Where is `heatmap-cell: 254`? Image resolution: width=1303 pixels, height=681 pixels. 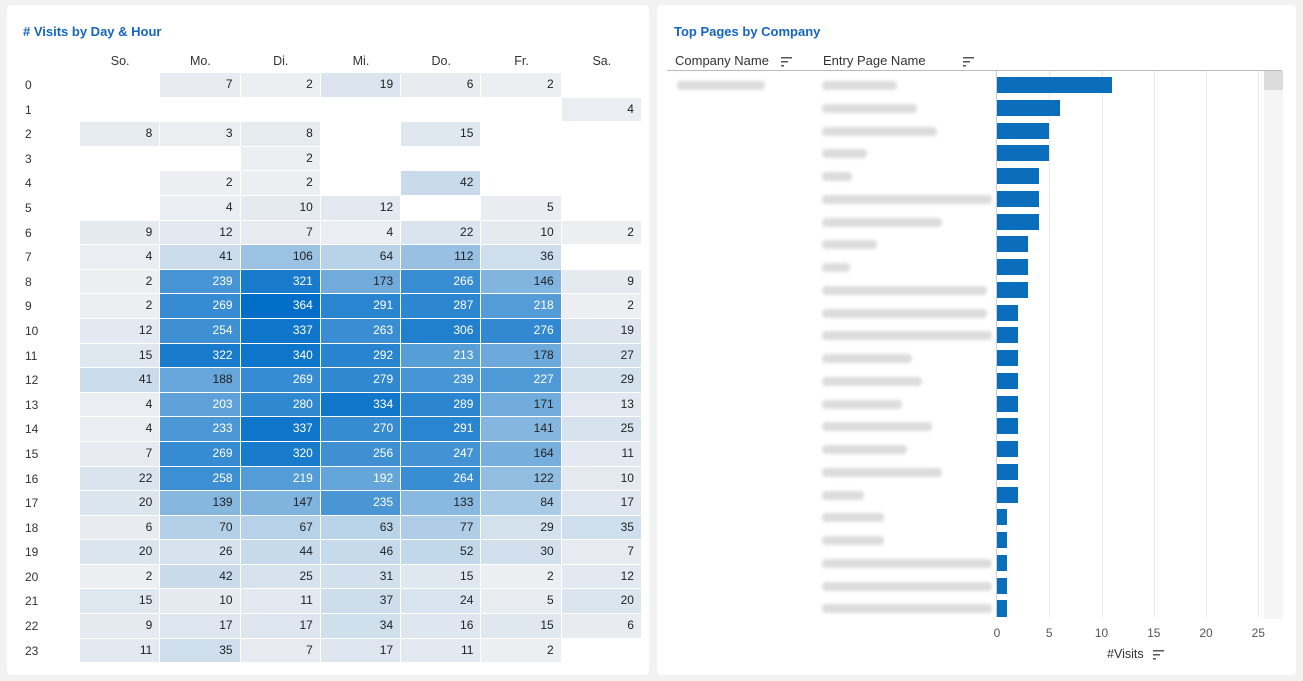
heatmap-cell: 254 is located at coordinates (200, 330).